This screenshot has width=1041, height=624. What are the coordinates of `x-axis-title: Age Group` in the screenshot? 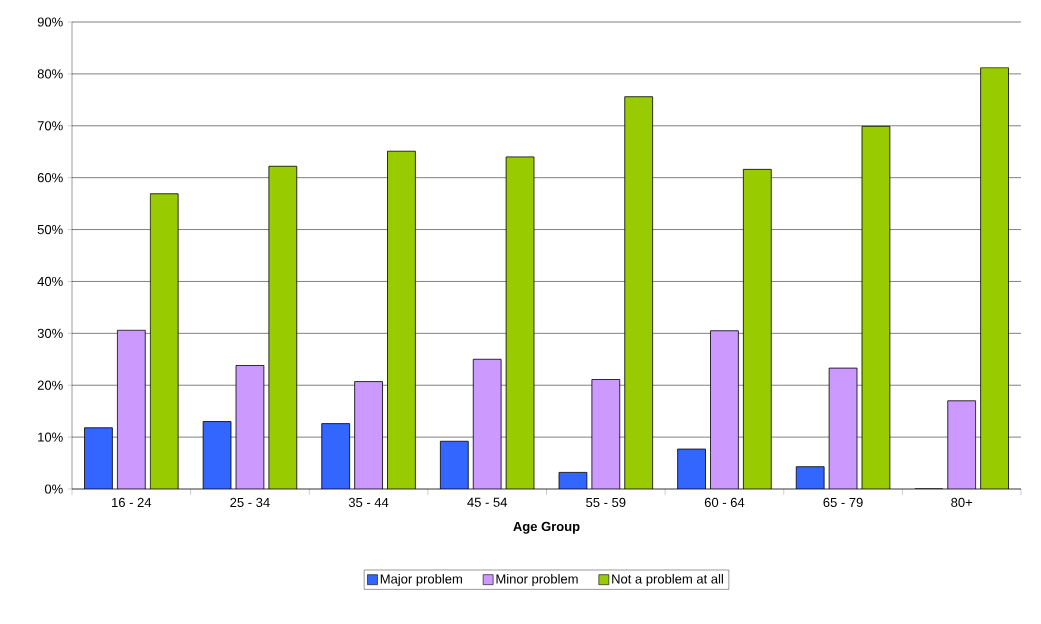 It's located at (546, 527).